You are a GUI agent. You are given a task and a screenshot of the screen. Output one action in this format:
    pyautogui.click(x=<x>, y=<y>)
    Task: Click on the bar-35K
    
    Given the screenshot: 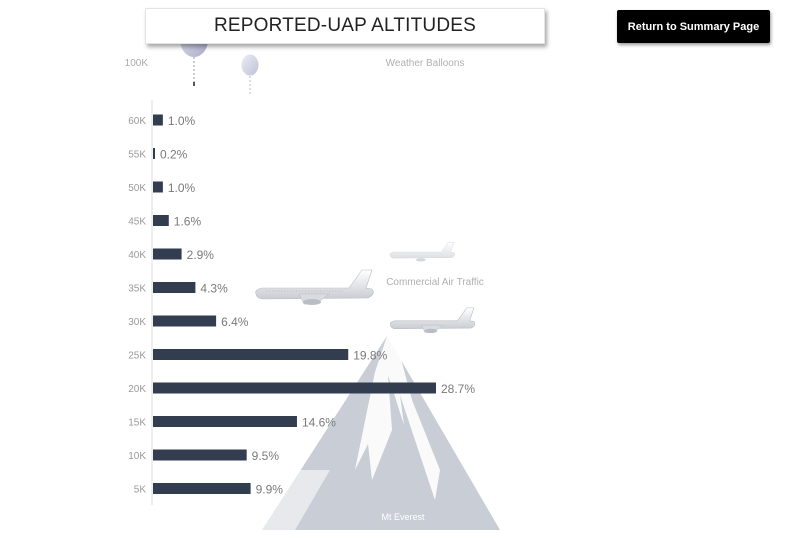 What is the action you would take?
    pyautogui.click(x=174, y=287)
    